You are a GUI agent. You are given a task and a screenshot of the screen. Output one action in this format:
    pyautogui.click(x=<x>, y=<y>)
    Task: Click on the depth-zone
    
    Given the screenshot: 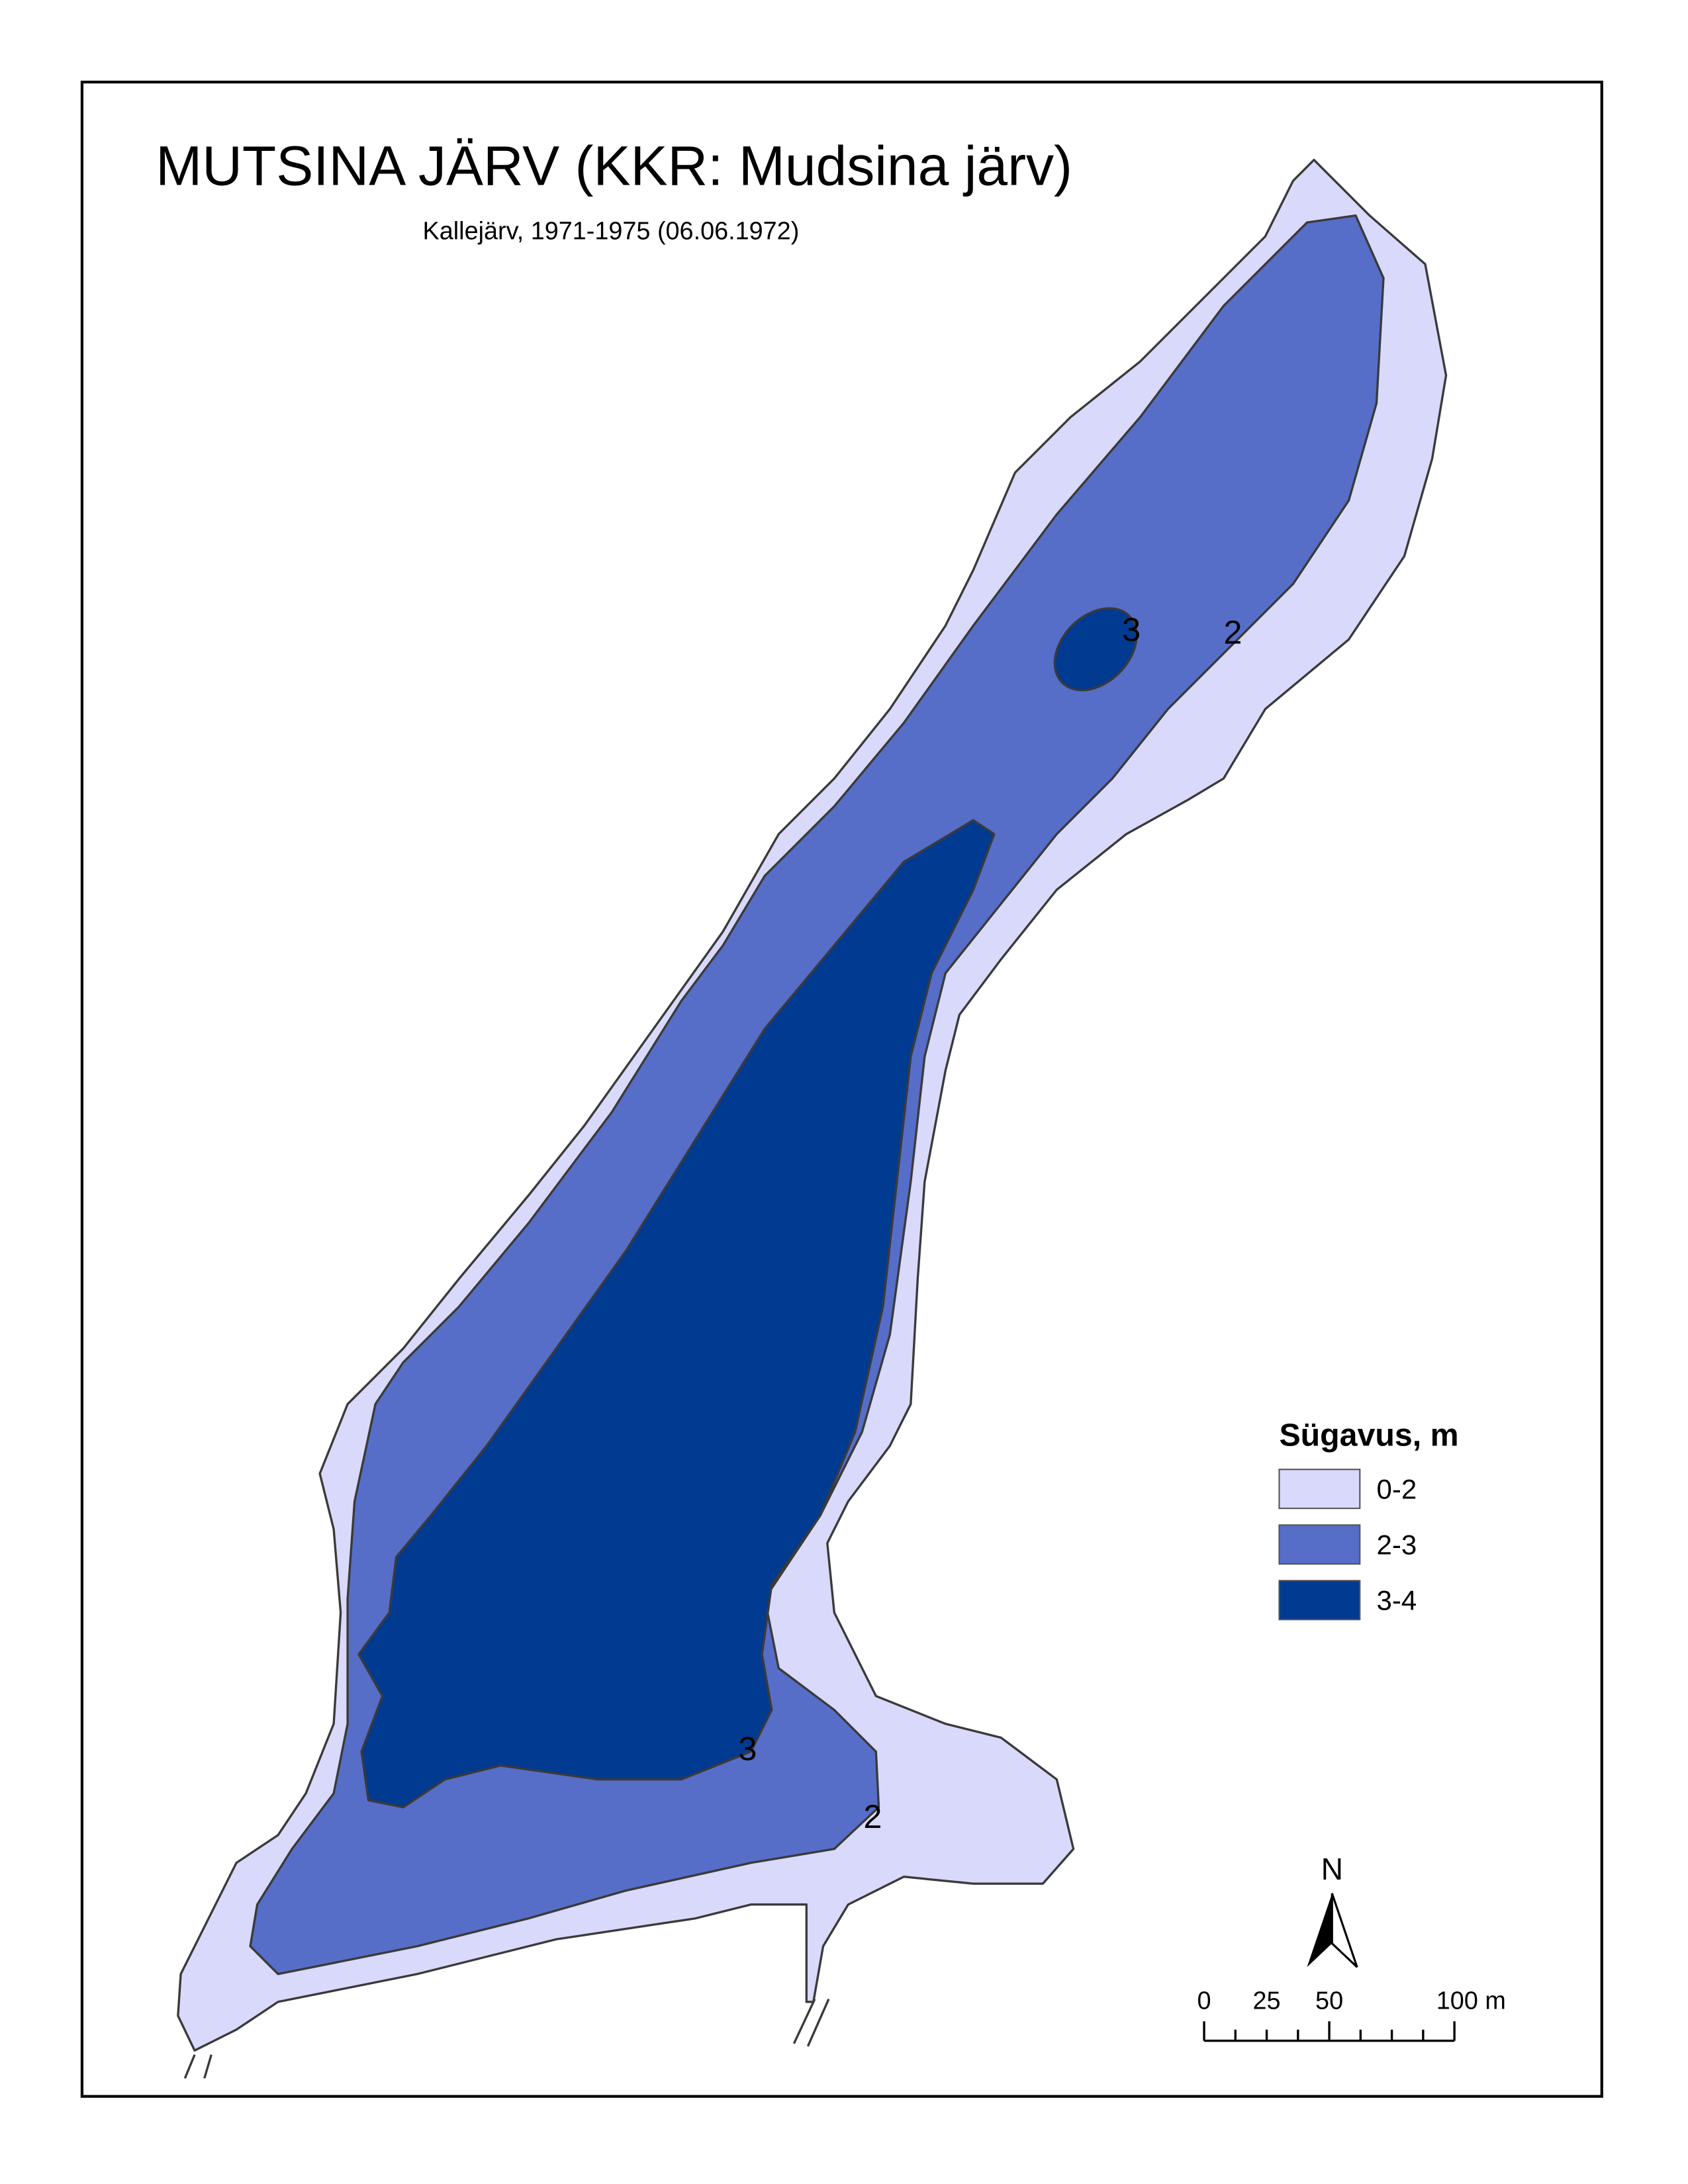 What is the action you would take?
    pyautogui.click(x=1095, y=649)
    